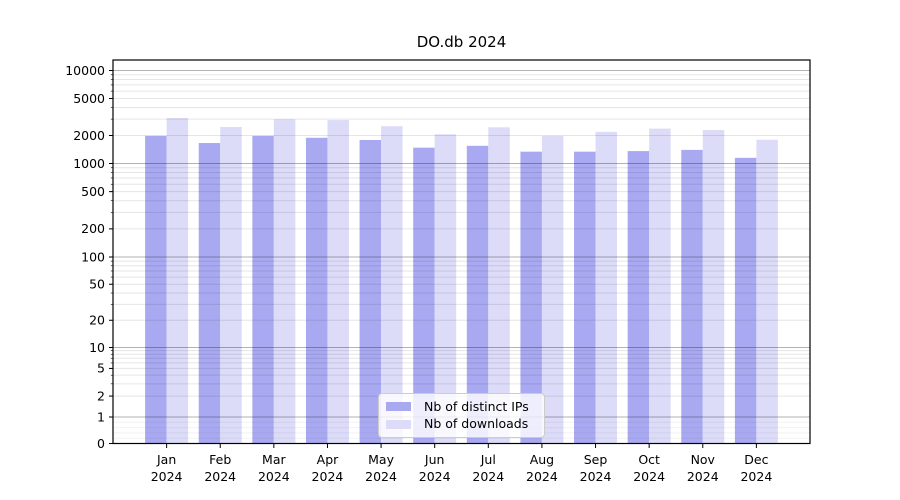  I want to click on bar-distinct-ips-sep, so click(585, 297).